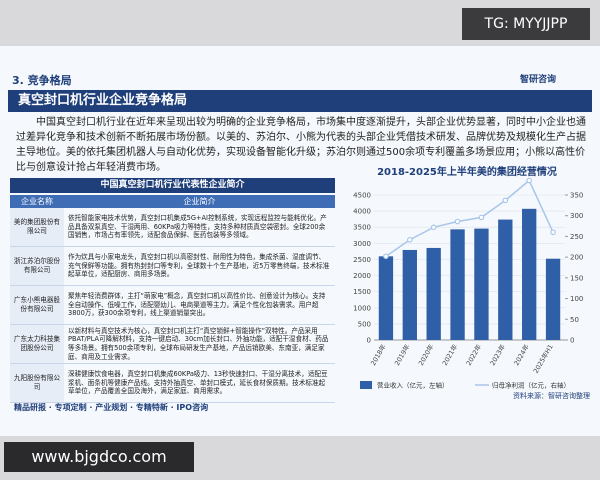 The width and height of the screenshot is (600, 480). I want to click on cell: 浙江苏泊尔股份有限公司, so click(37, 266).